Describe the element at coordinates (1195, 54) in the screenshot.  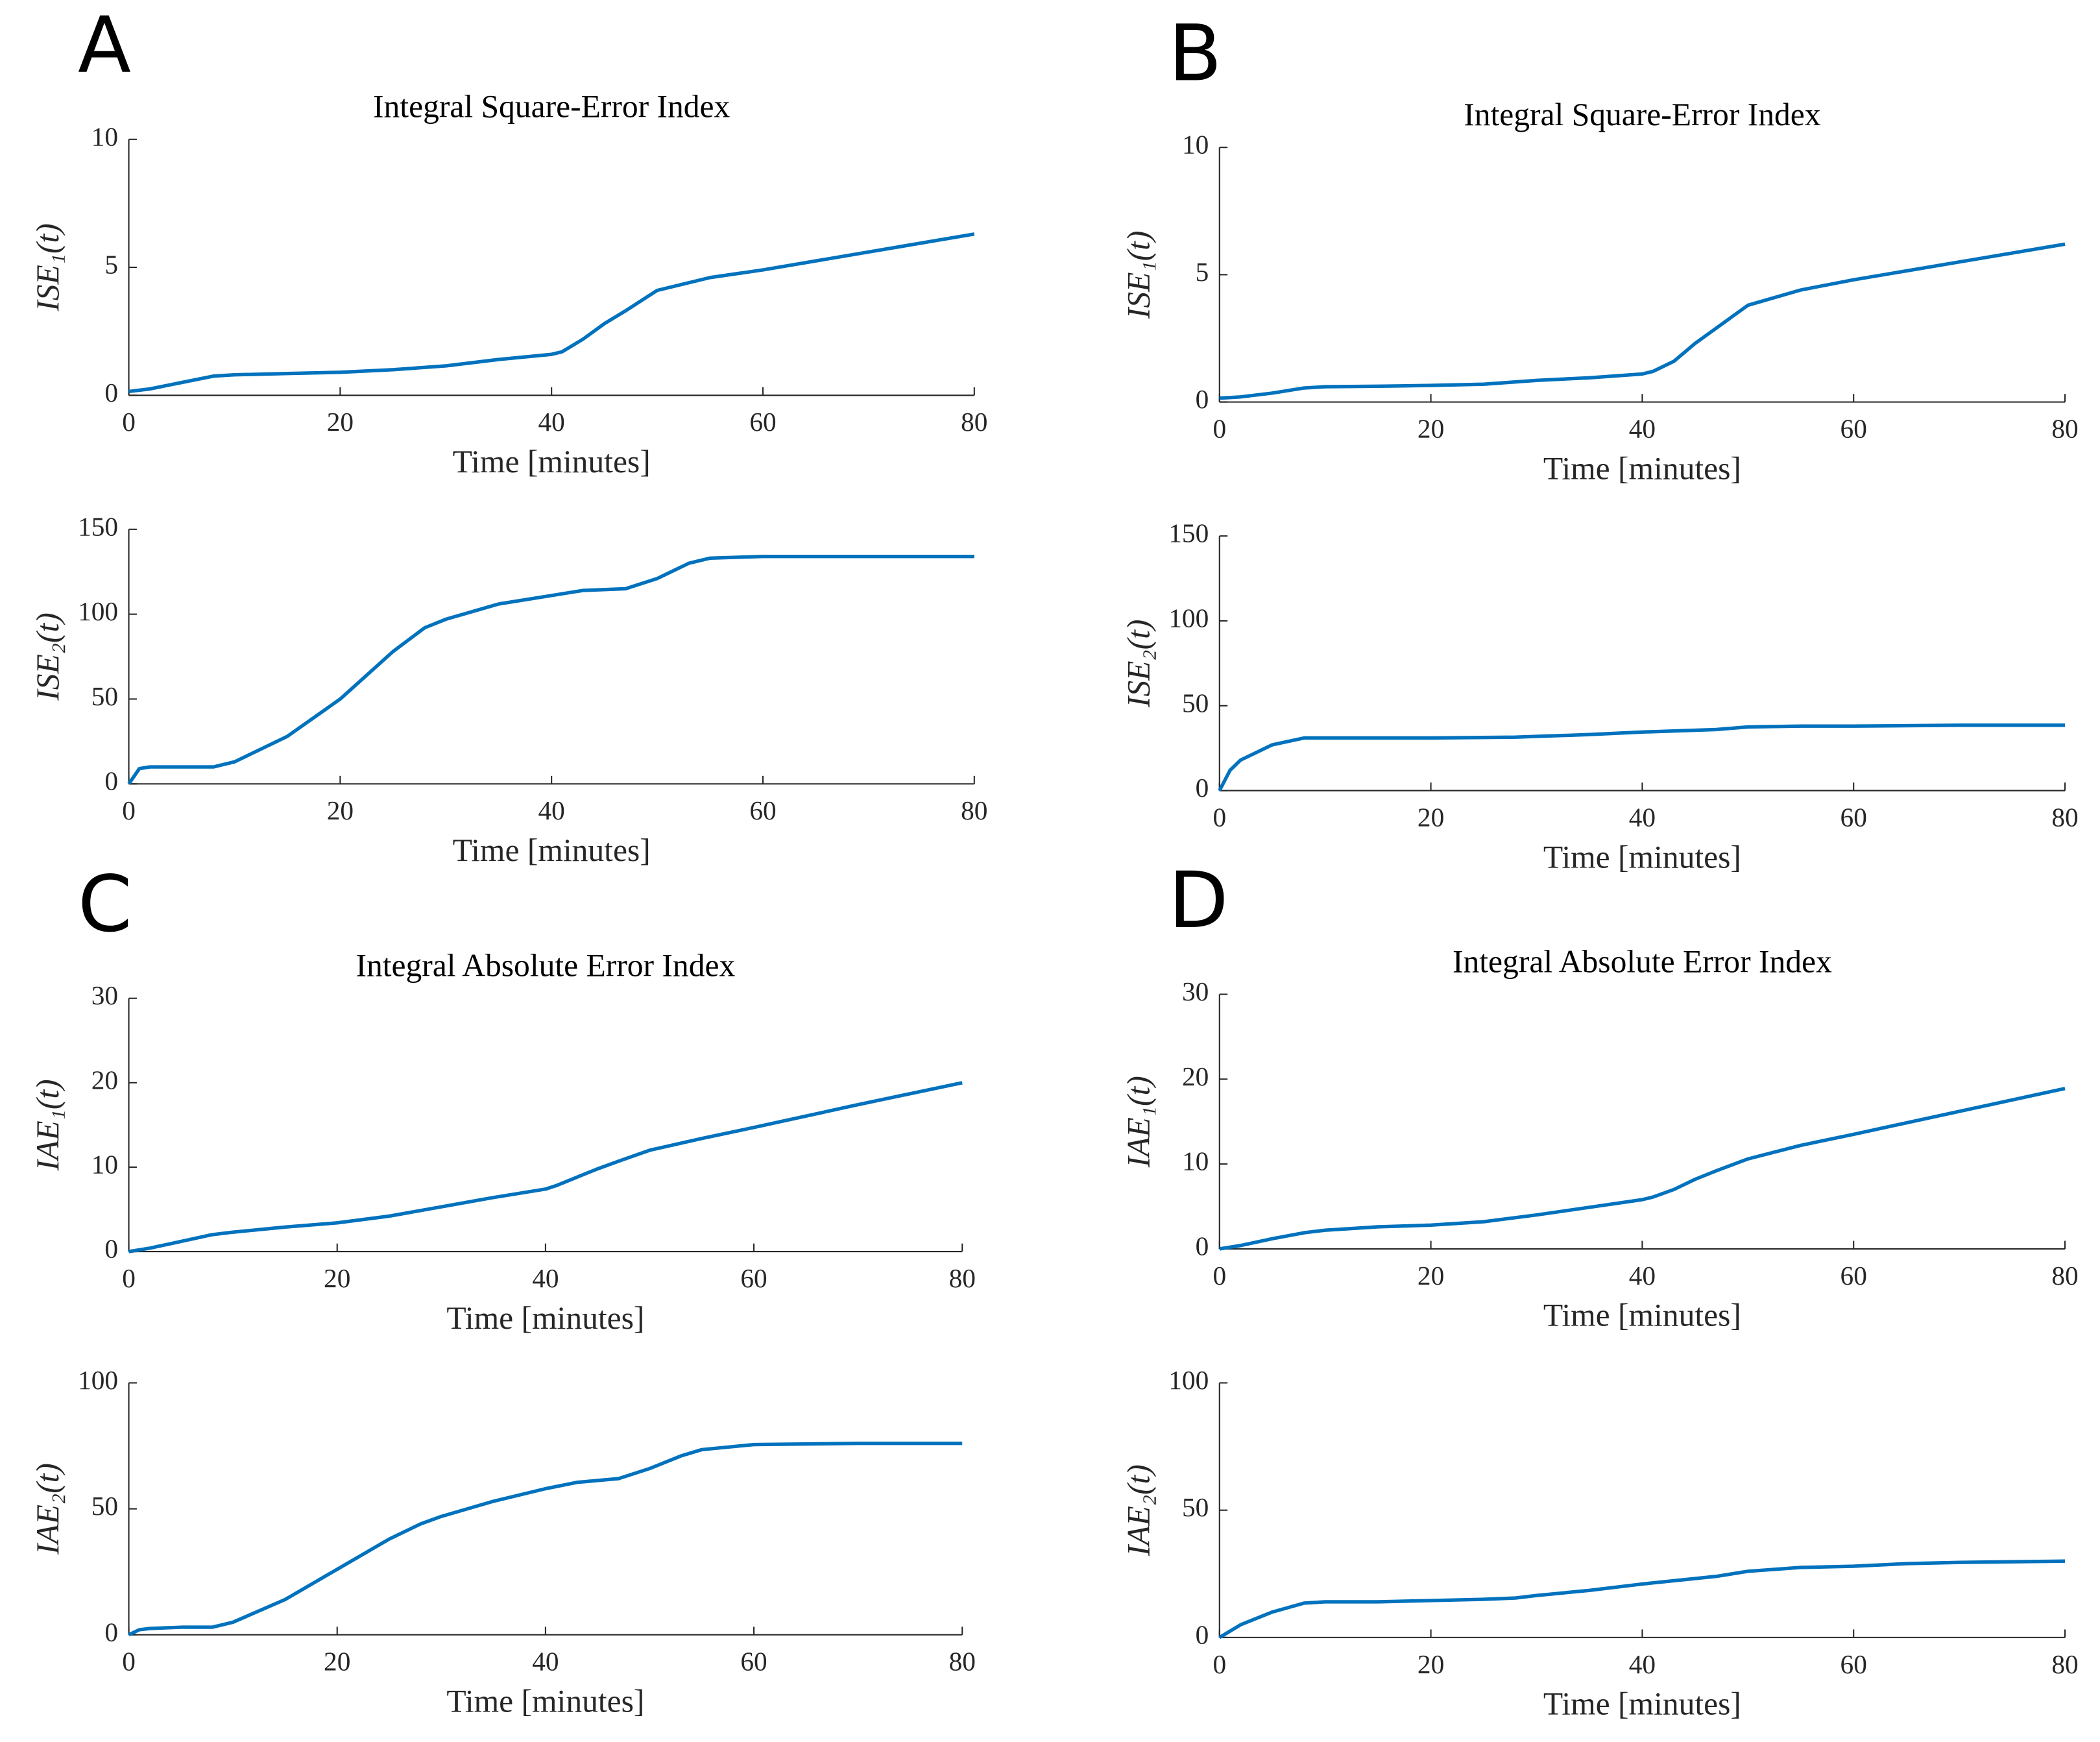
I see `panel-letter: B` at that location.